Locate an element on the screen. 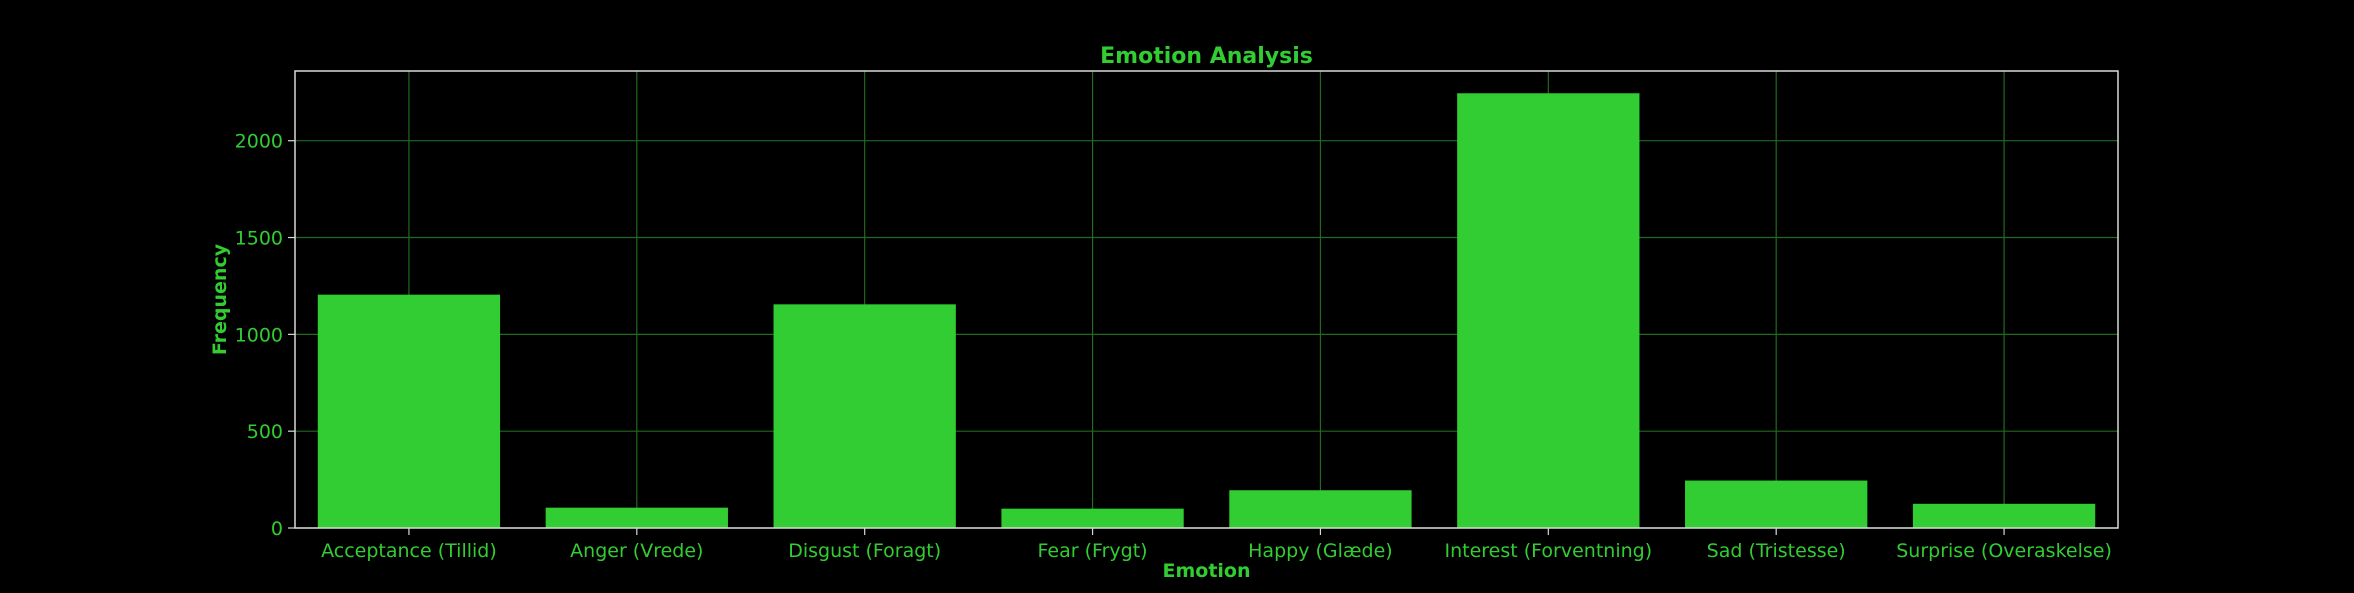 This screenshot has width=2354, height=593. x-tick-label: Happy (Glæde) is located at coordinates (1320, 551).